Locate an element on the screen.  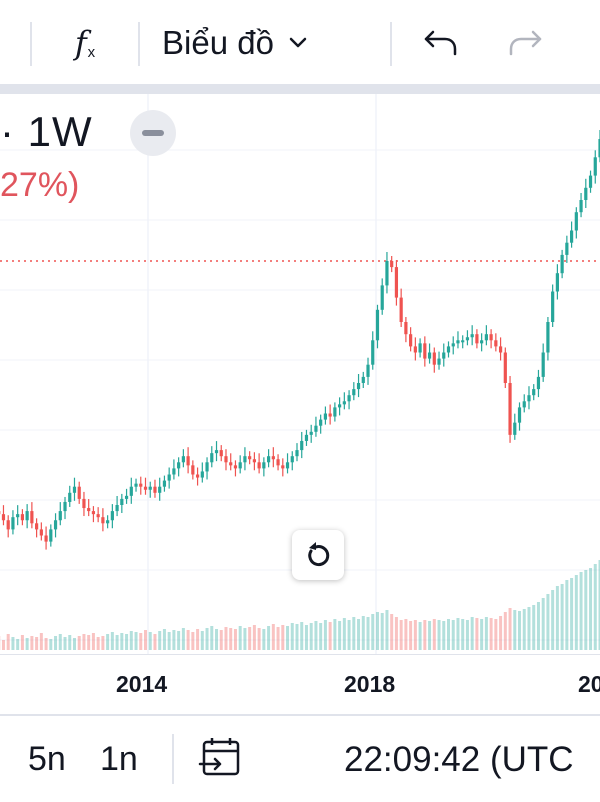
collapse-legend-button is located at coordinates (153, 133).